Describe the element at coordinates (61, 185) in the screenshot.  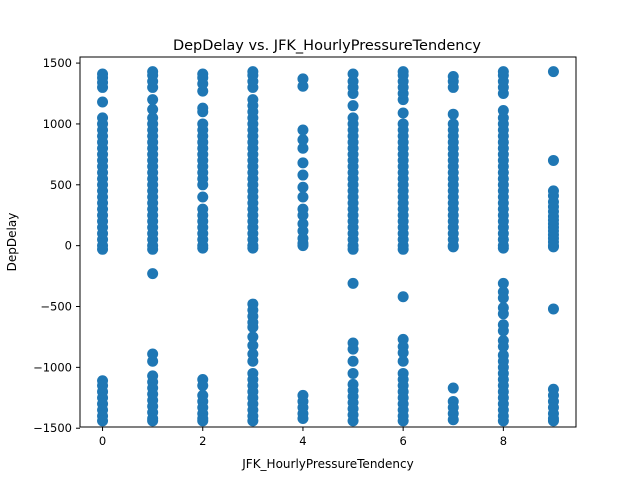
I see `y-tick-label: 500` at that location.